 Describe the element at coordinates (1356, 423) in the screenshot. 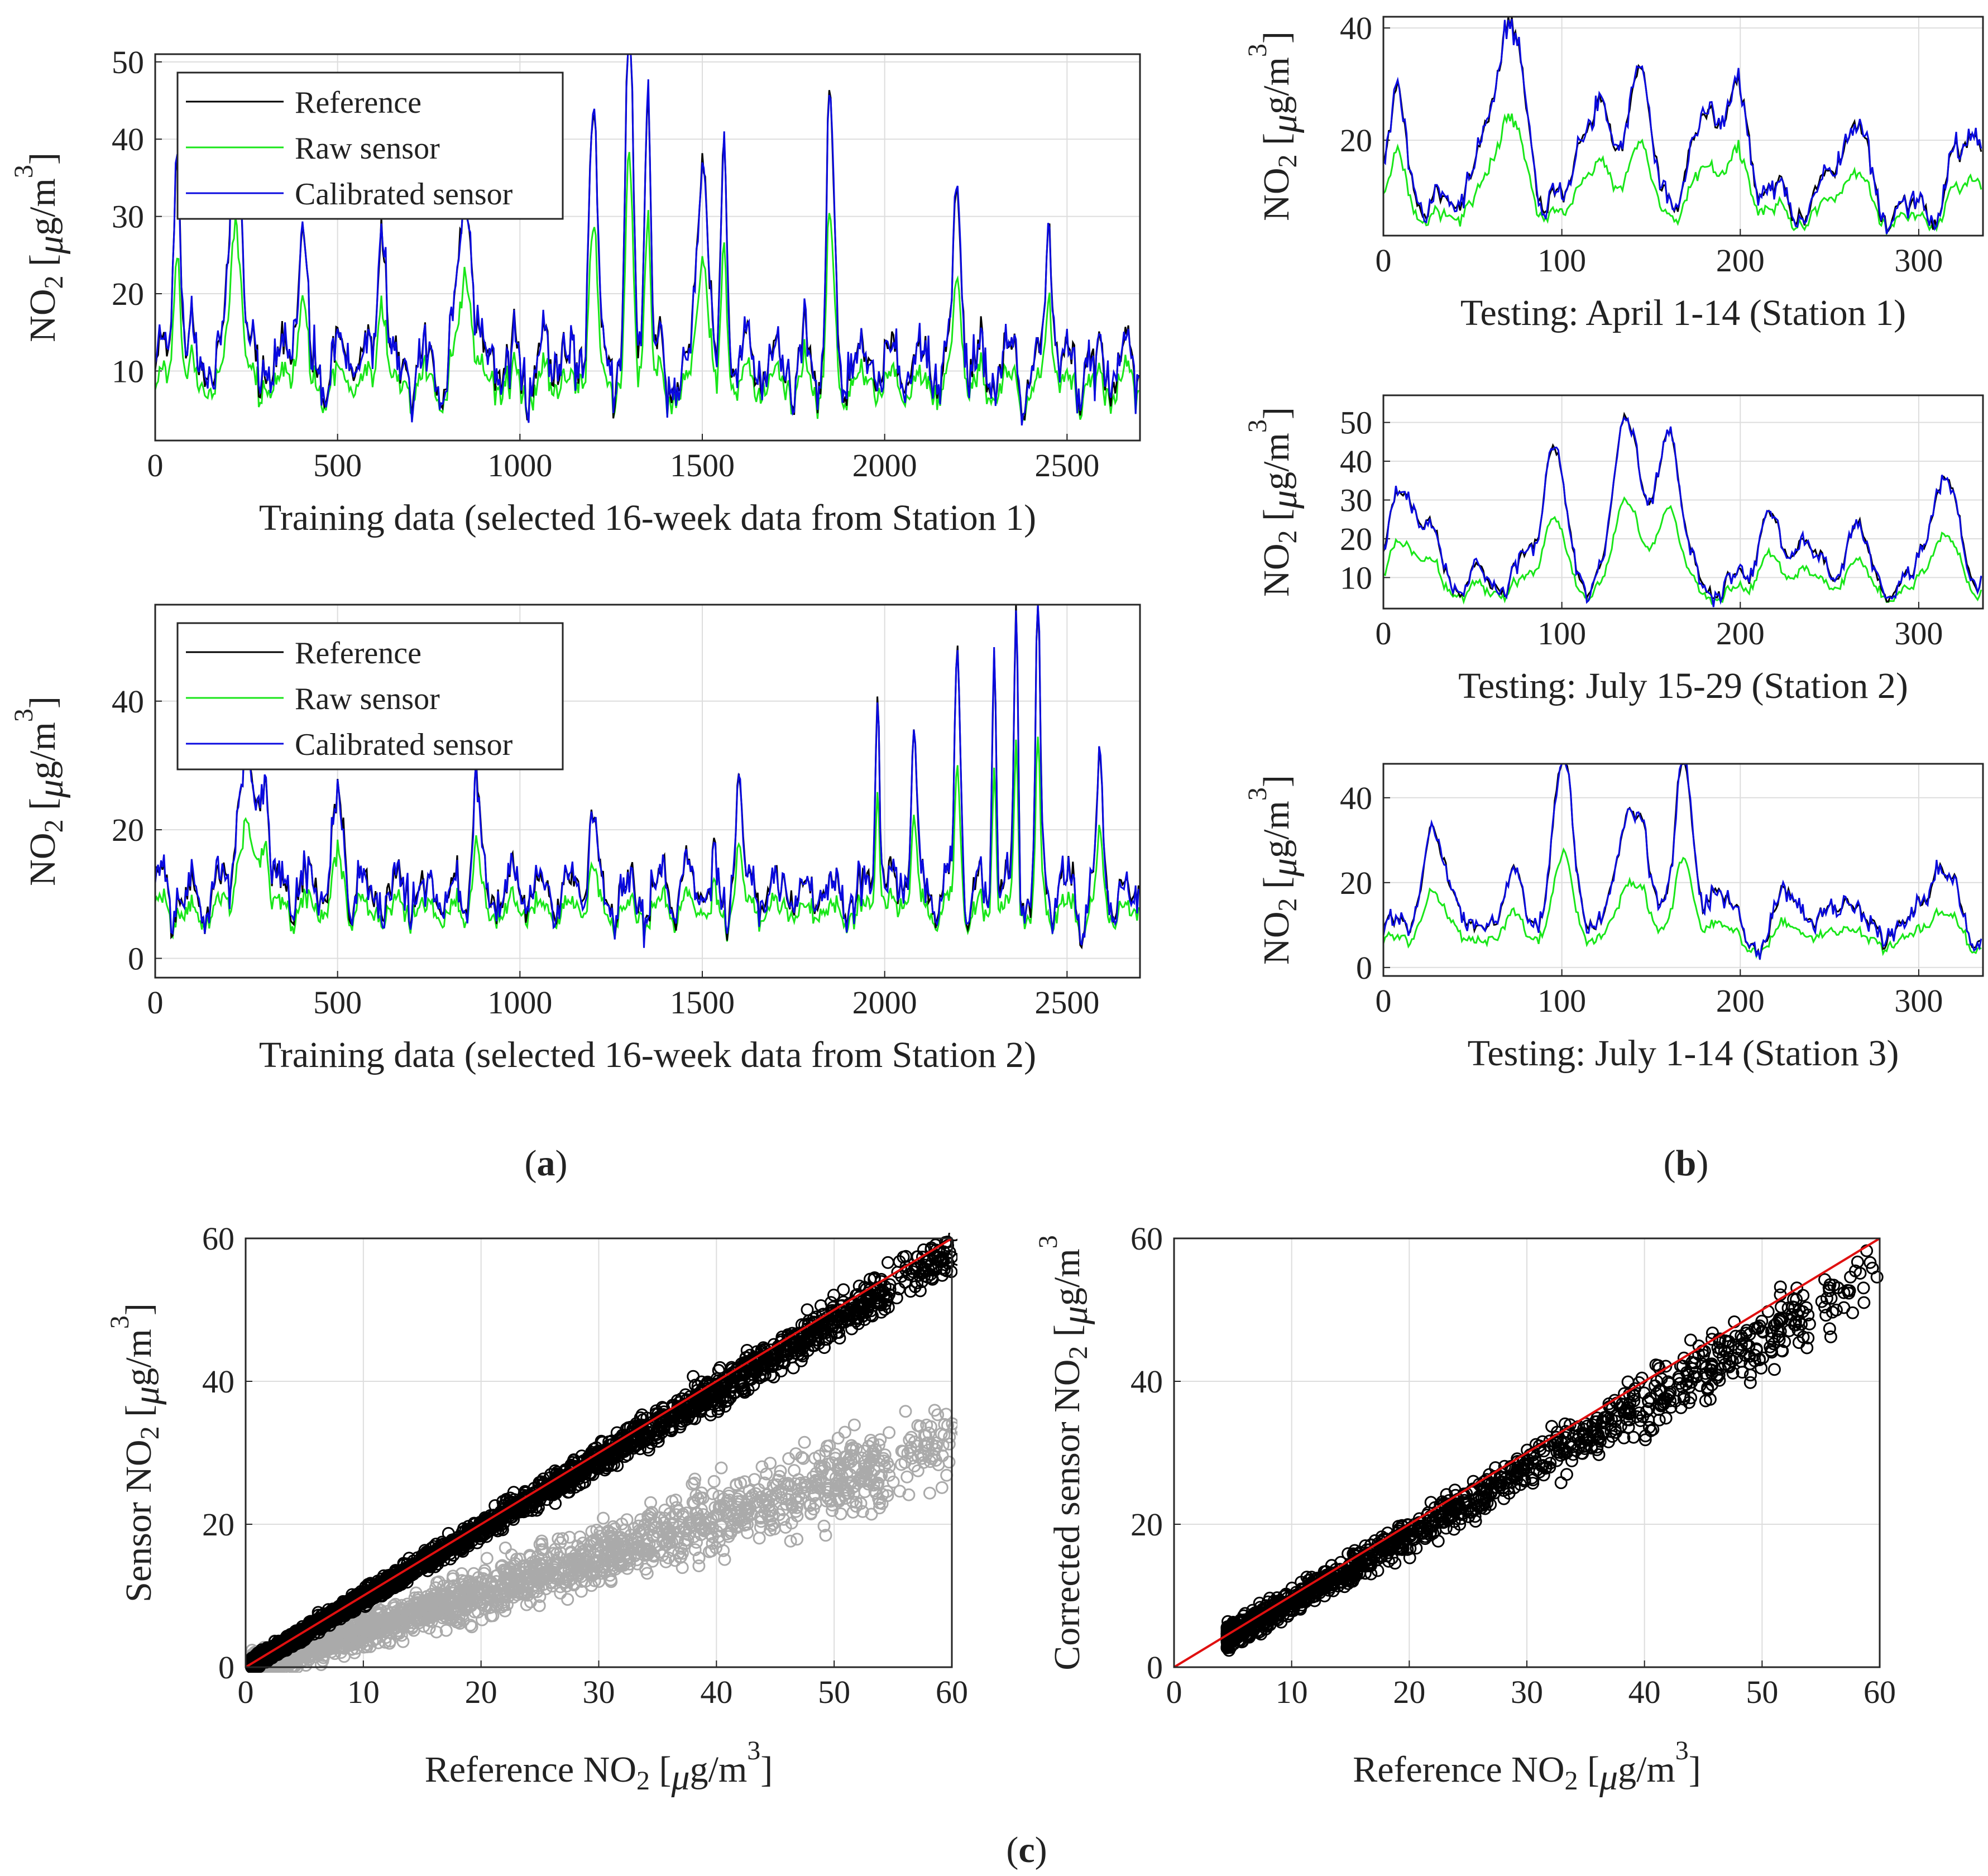

I see `y-tick-label: 50` at that location.